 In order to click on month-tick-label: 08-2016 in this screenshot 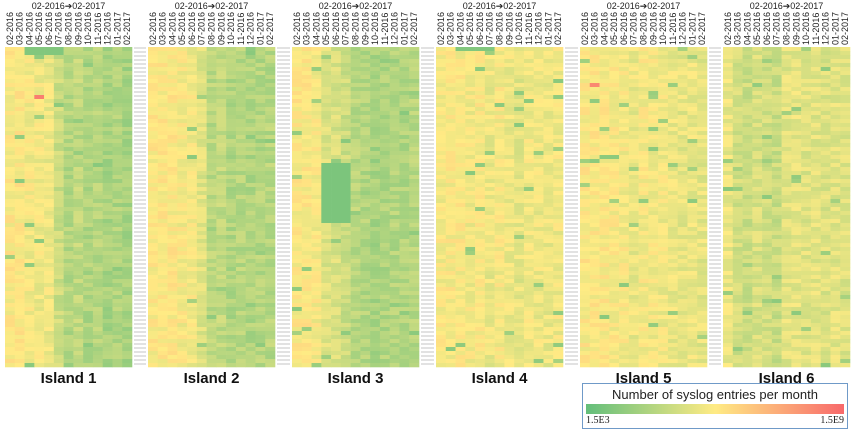, I will do `click(69, 28)`.